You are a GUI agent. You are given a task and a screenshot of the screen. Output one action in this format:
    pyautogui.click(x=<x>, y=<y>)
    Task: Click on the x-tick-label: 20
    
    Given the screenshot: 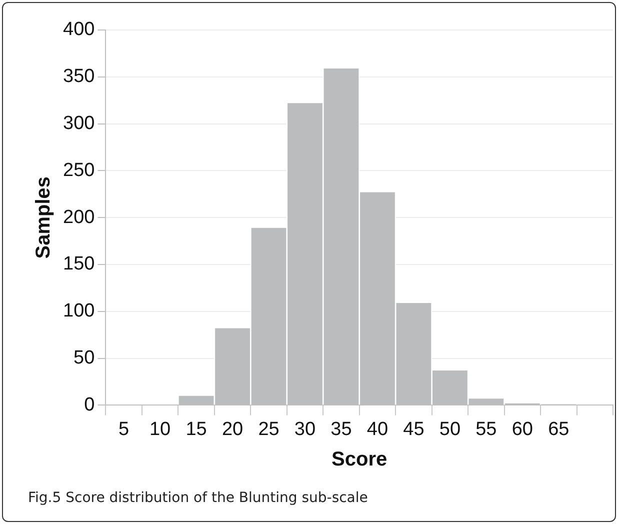 What is the action you would take?
    pyautogui.click(x=233, y=429)
    